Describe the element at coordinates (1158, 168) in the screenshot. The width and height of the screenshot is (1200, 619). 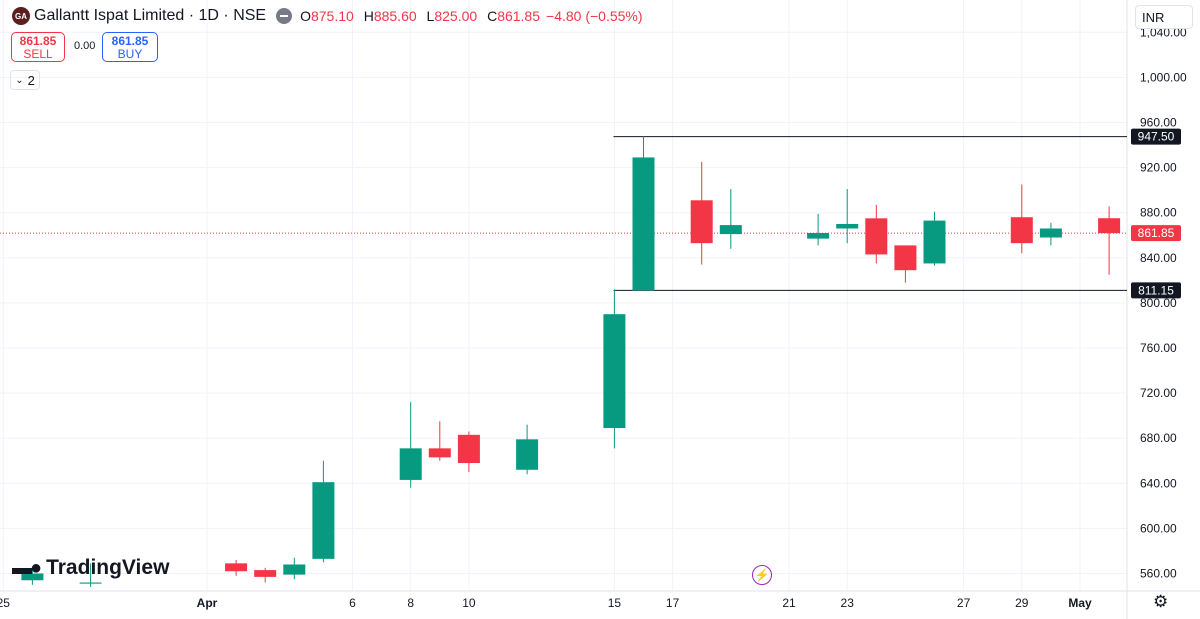
I see `y-tick-label: 920.00` at that location.